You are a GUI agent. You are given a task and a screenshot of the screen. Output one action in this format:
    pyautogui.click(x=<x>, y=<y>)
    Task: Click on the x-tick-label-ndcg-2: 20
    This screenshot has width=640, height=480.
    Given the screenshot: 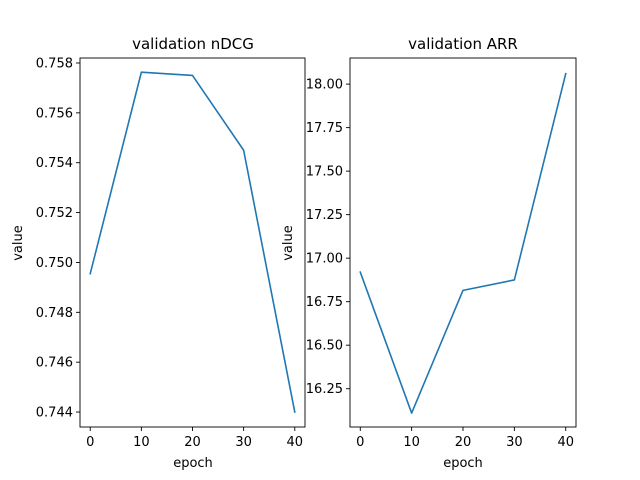 What is the action you would take?
    pyautogui.click(x=192, y=442)
    